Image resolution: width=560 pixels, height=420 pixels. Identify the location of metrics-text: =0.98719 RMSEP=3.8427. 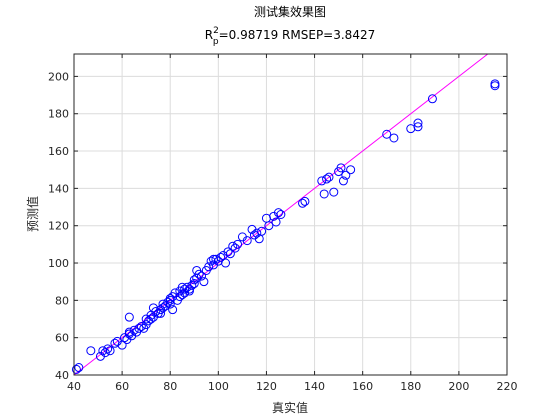
(297, 35).